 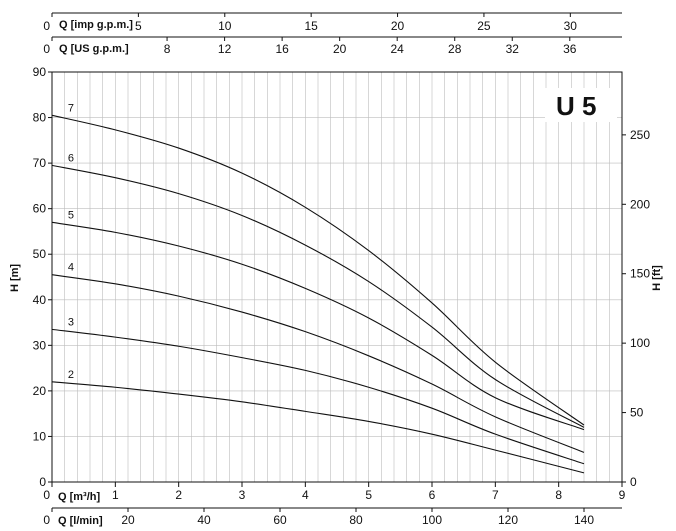 I want to click on x-tick-label: 9, so click(x=622, y=495).